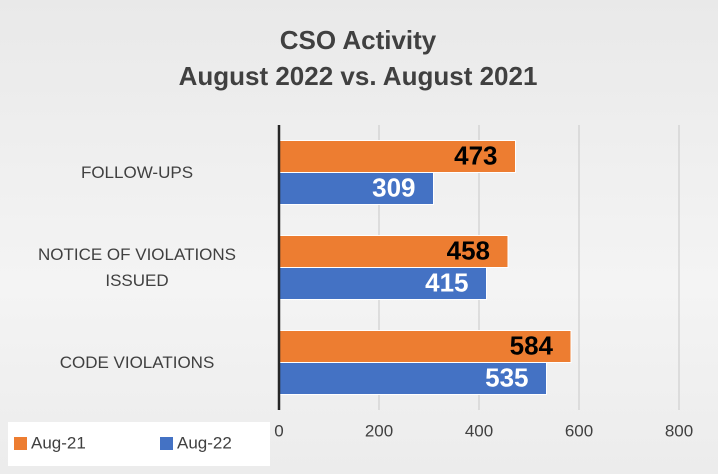  What do you see at coordinates (475, 155) in the screenshot?
I see `data-label: 473` at bounding box center [475, 155].